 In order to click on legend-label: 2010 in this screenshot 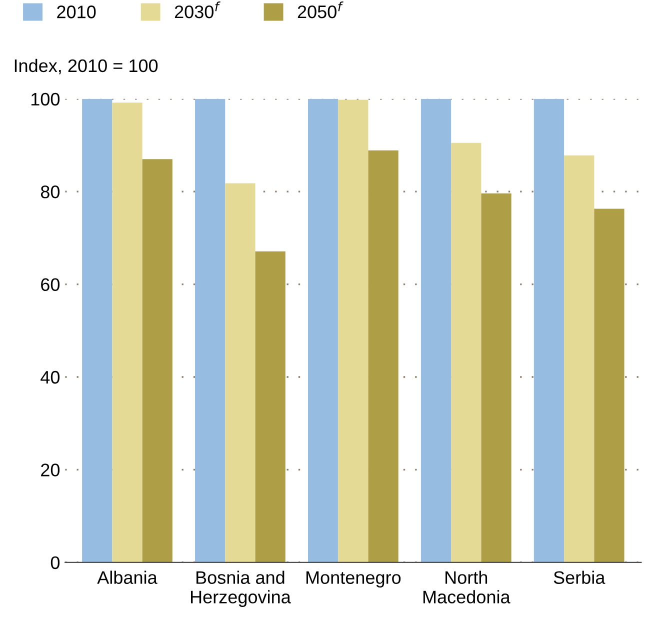, I will do `click(76, 12)`.